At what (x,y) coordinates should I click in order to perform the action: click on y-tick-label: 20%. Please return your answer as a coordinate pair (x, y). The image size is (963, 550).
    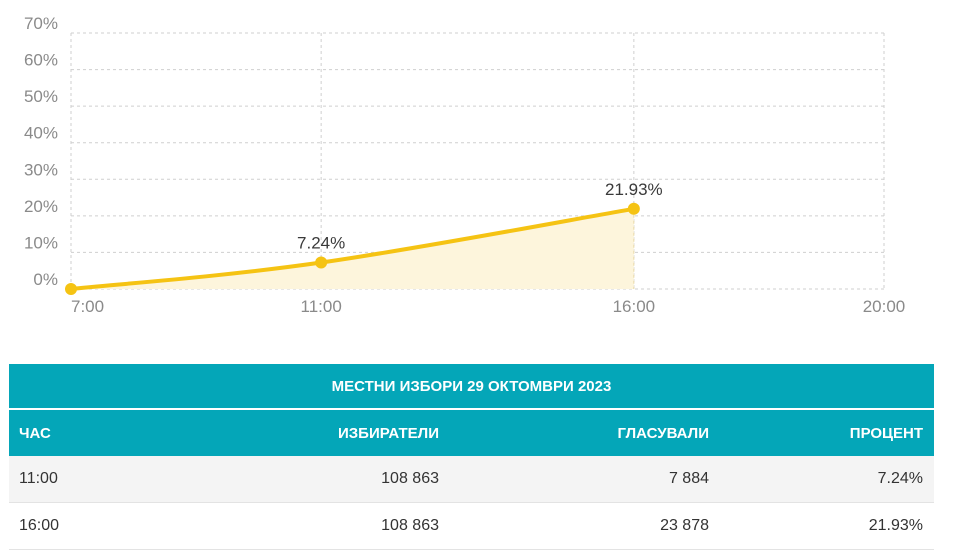
    Looking at the image, I should click on (41, 206).